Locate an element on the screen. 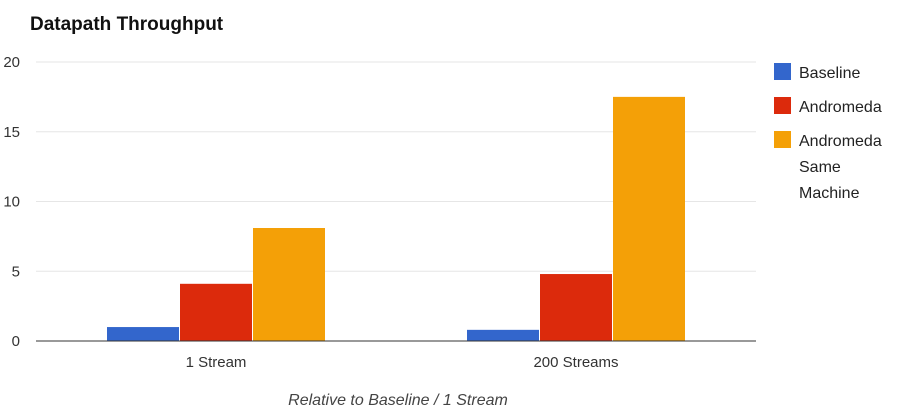 Image resolution: width=897 pixels, height=419 pixels. legend: Baseline Andromeda Andromeda Same Machine is located at coordinates (828, 132).